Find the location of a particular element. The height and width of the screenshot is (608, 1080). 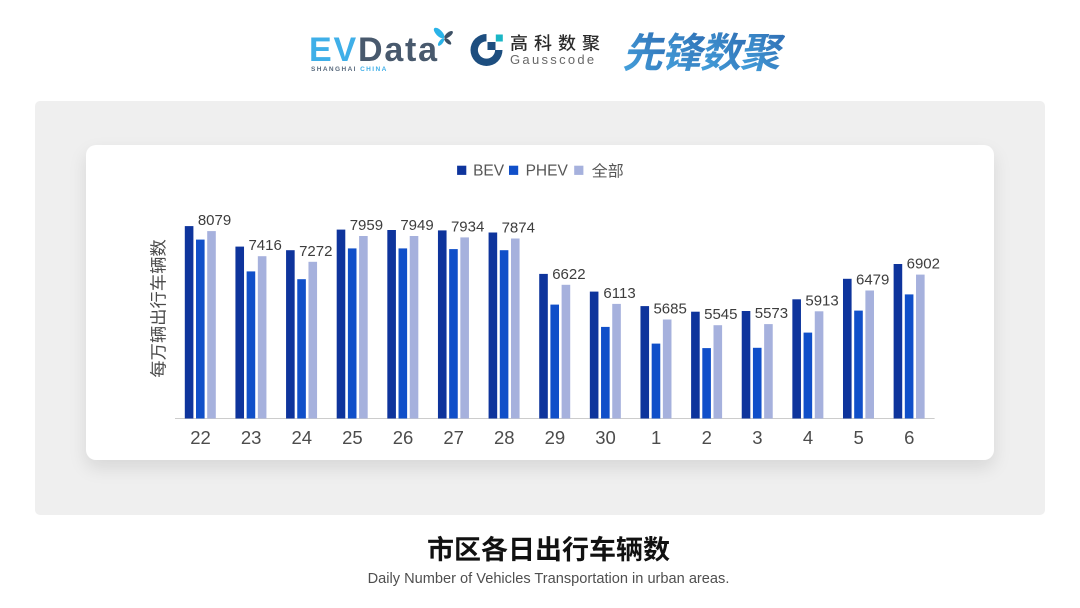

svg-text: 6 is located at coordinates (909, 437).